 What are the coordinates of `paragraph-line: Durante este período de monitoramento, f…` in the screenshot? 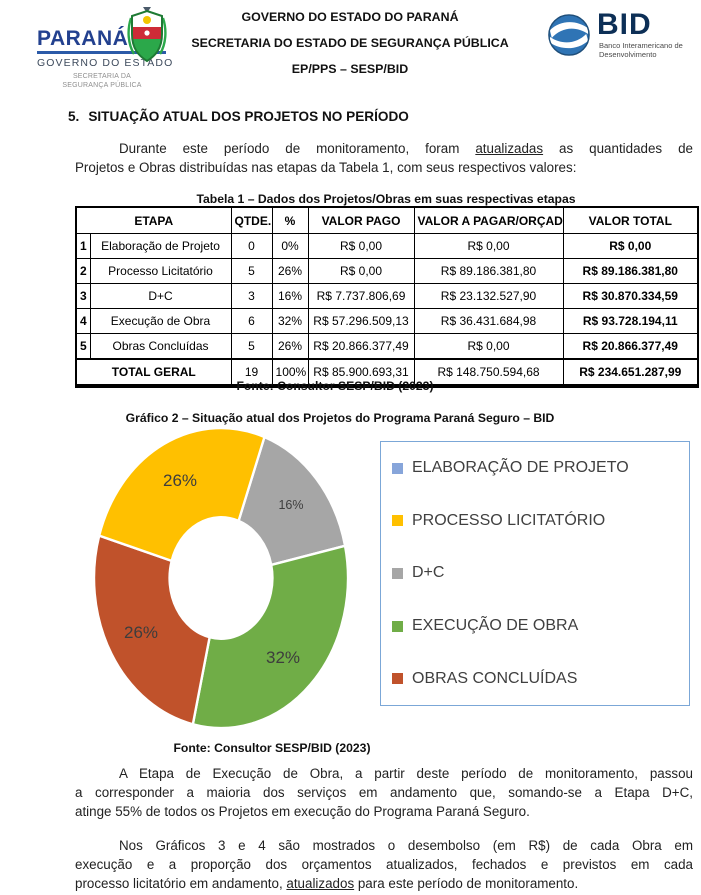 It's located at (406, 148).